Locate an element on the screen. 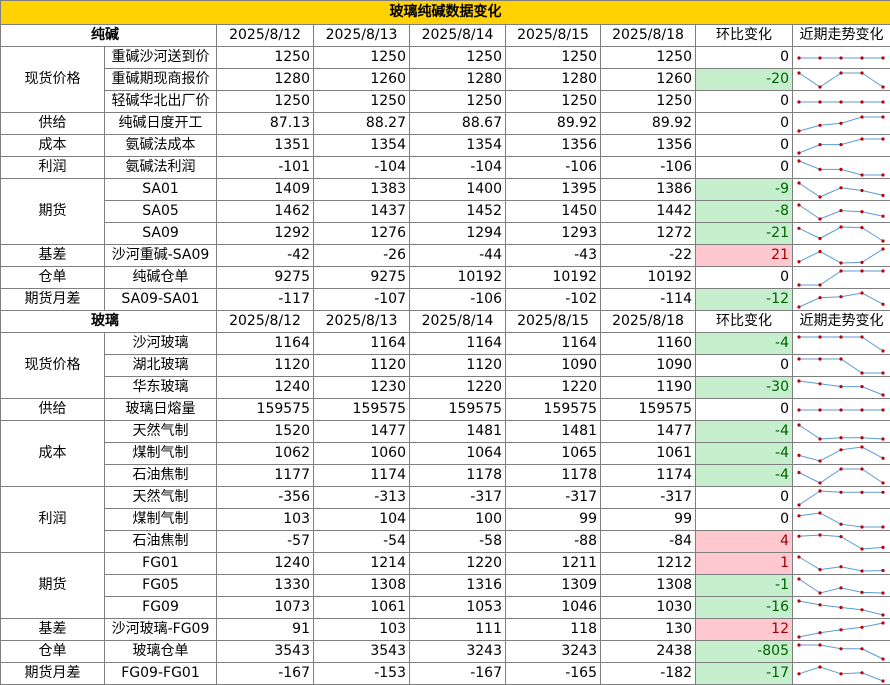  date-header: 2025/8/15 is located at coordinates (553, 36).